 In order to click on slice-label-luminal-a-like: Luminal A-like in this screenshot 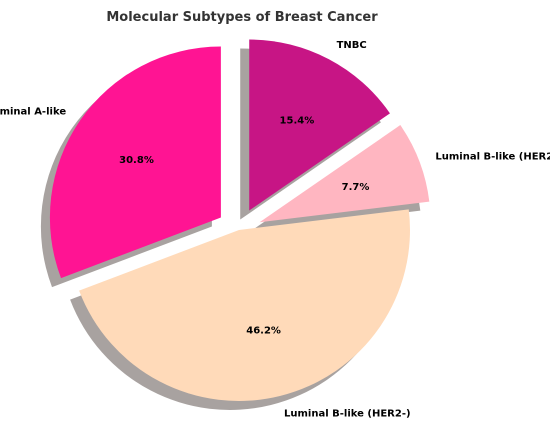, I will do `click(33, 112)`.